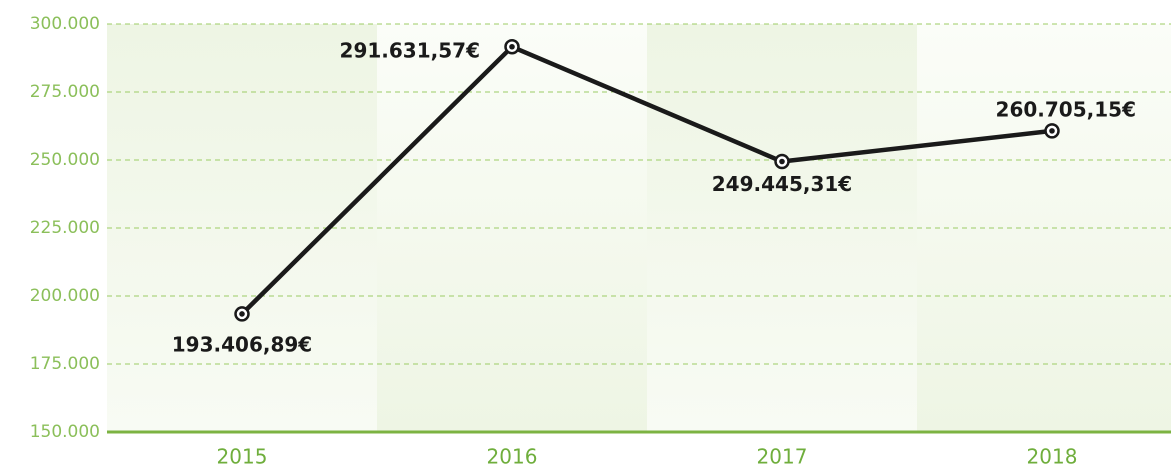 This screenshot has height=467, width=1171. What do you see at coordinates (242, 456) in the screenshot?
I see `x-tick-label: 2015` at bounding box center [242, 456].